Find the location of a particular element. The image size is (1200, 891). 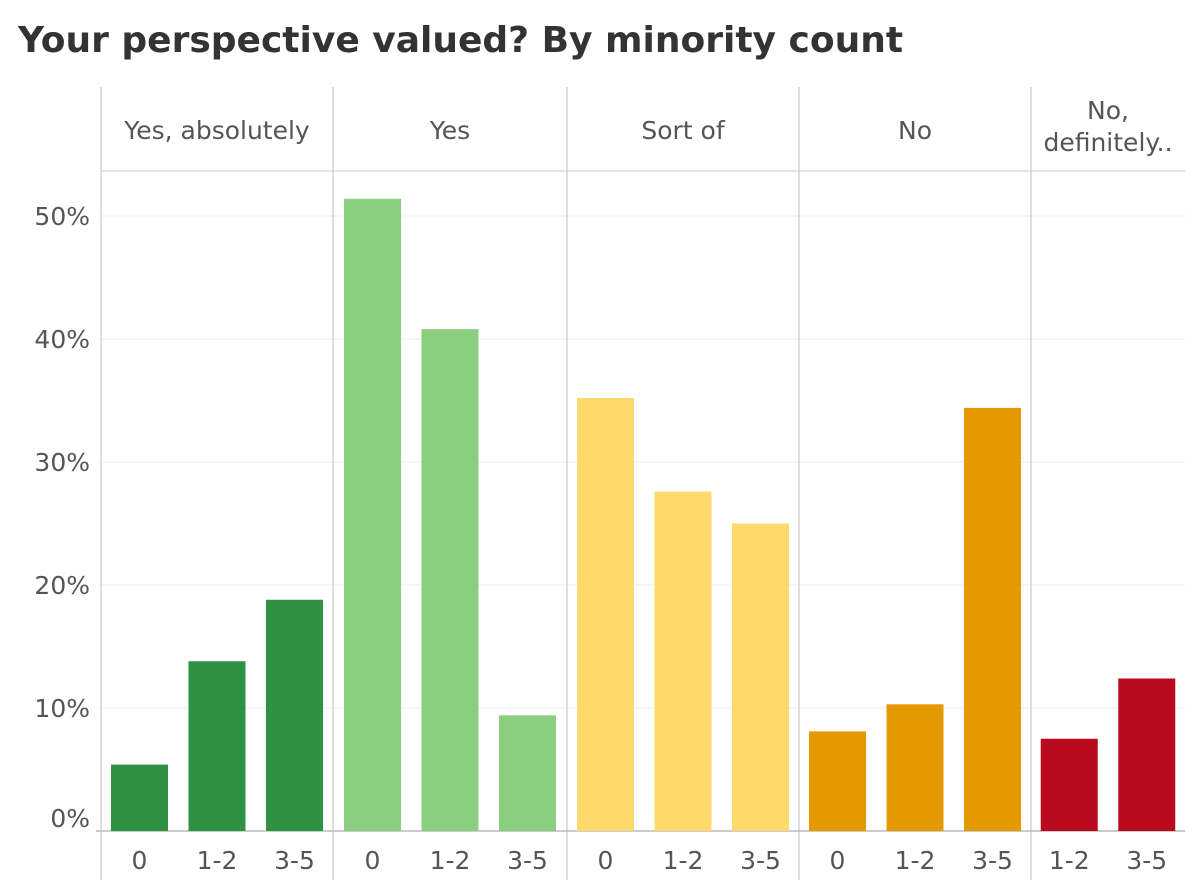

y-tick-label: 0% is located at coordinates (70, 818).